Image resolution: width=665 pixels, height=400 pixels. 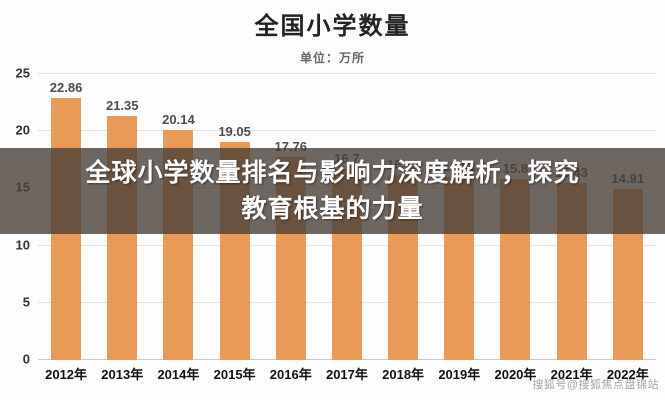 What do you see at coordinates (332, 26) in the screenshot?
I see `chart-title: 全国小学数量` at bounding box center [332, 26].